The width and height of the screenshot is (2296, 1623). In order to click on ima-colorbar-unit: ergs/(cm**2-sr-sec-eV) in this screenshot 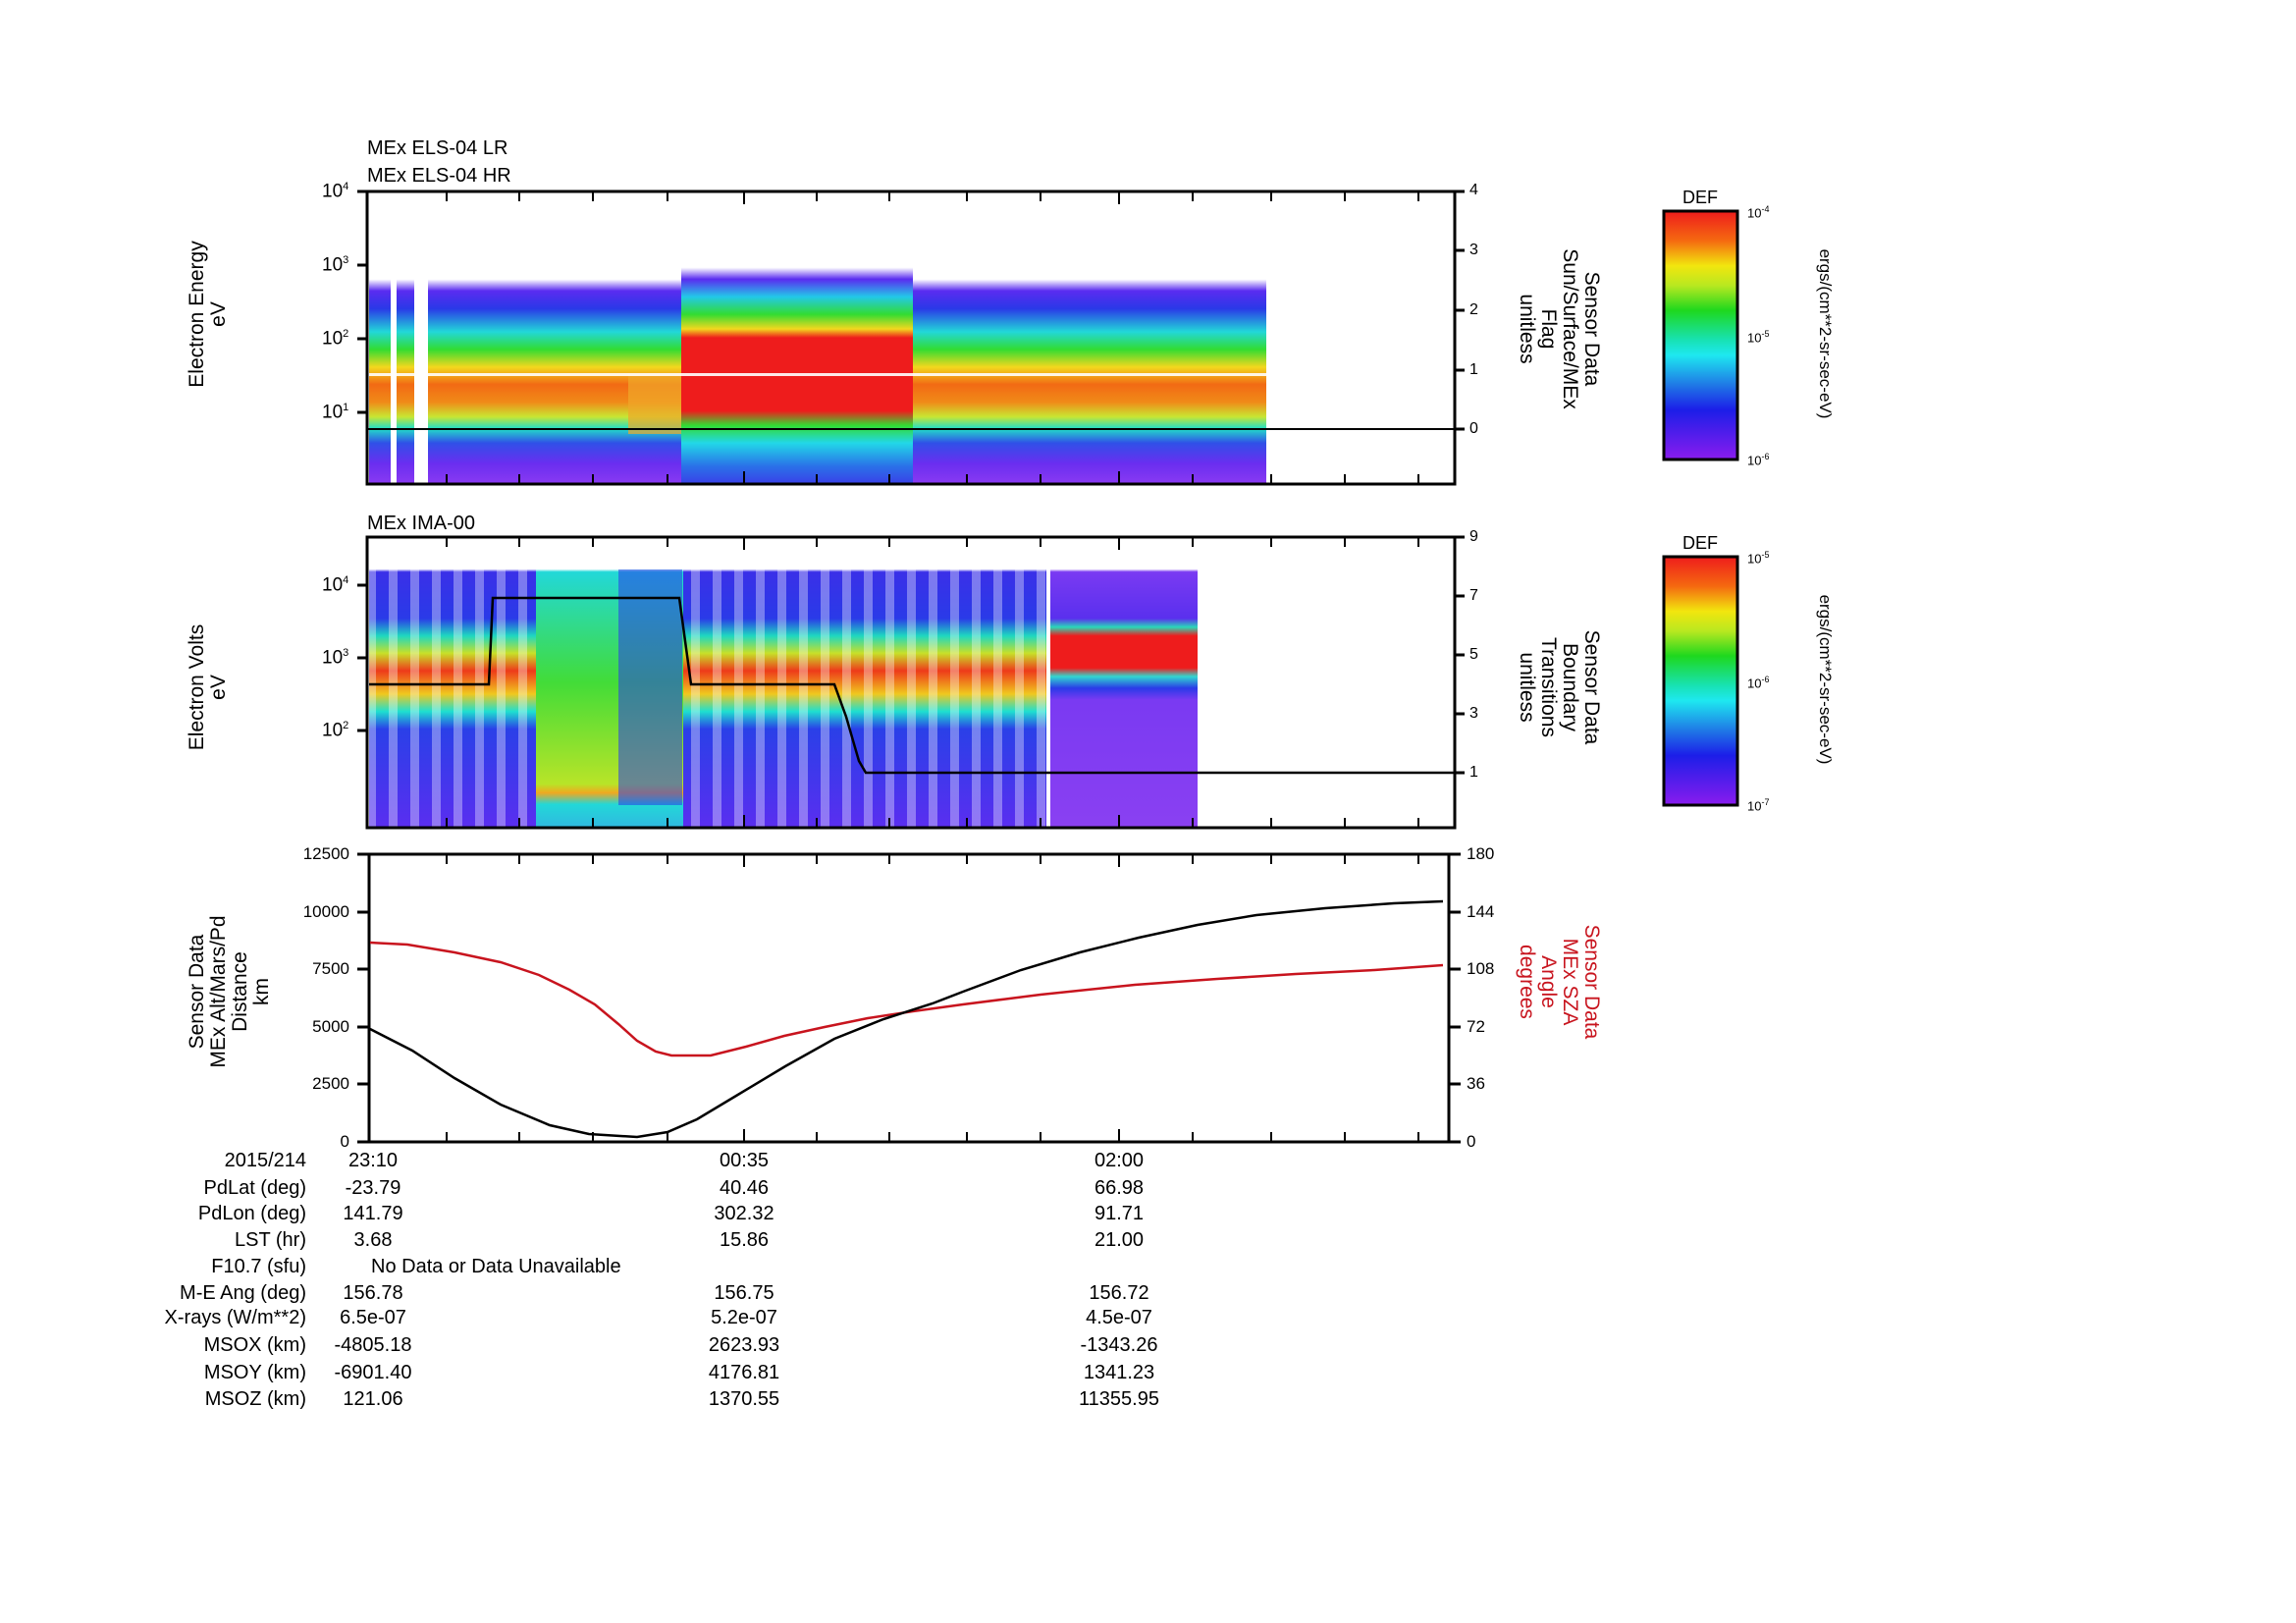, I will do `click(1826, 679)`.